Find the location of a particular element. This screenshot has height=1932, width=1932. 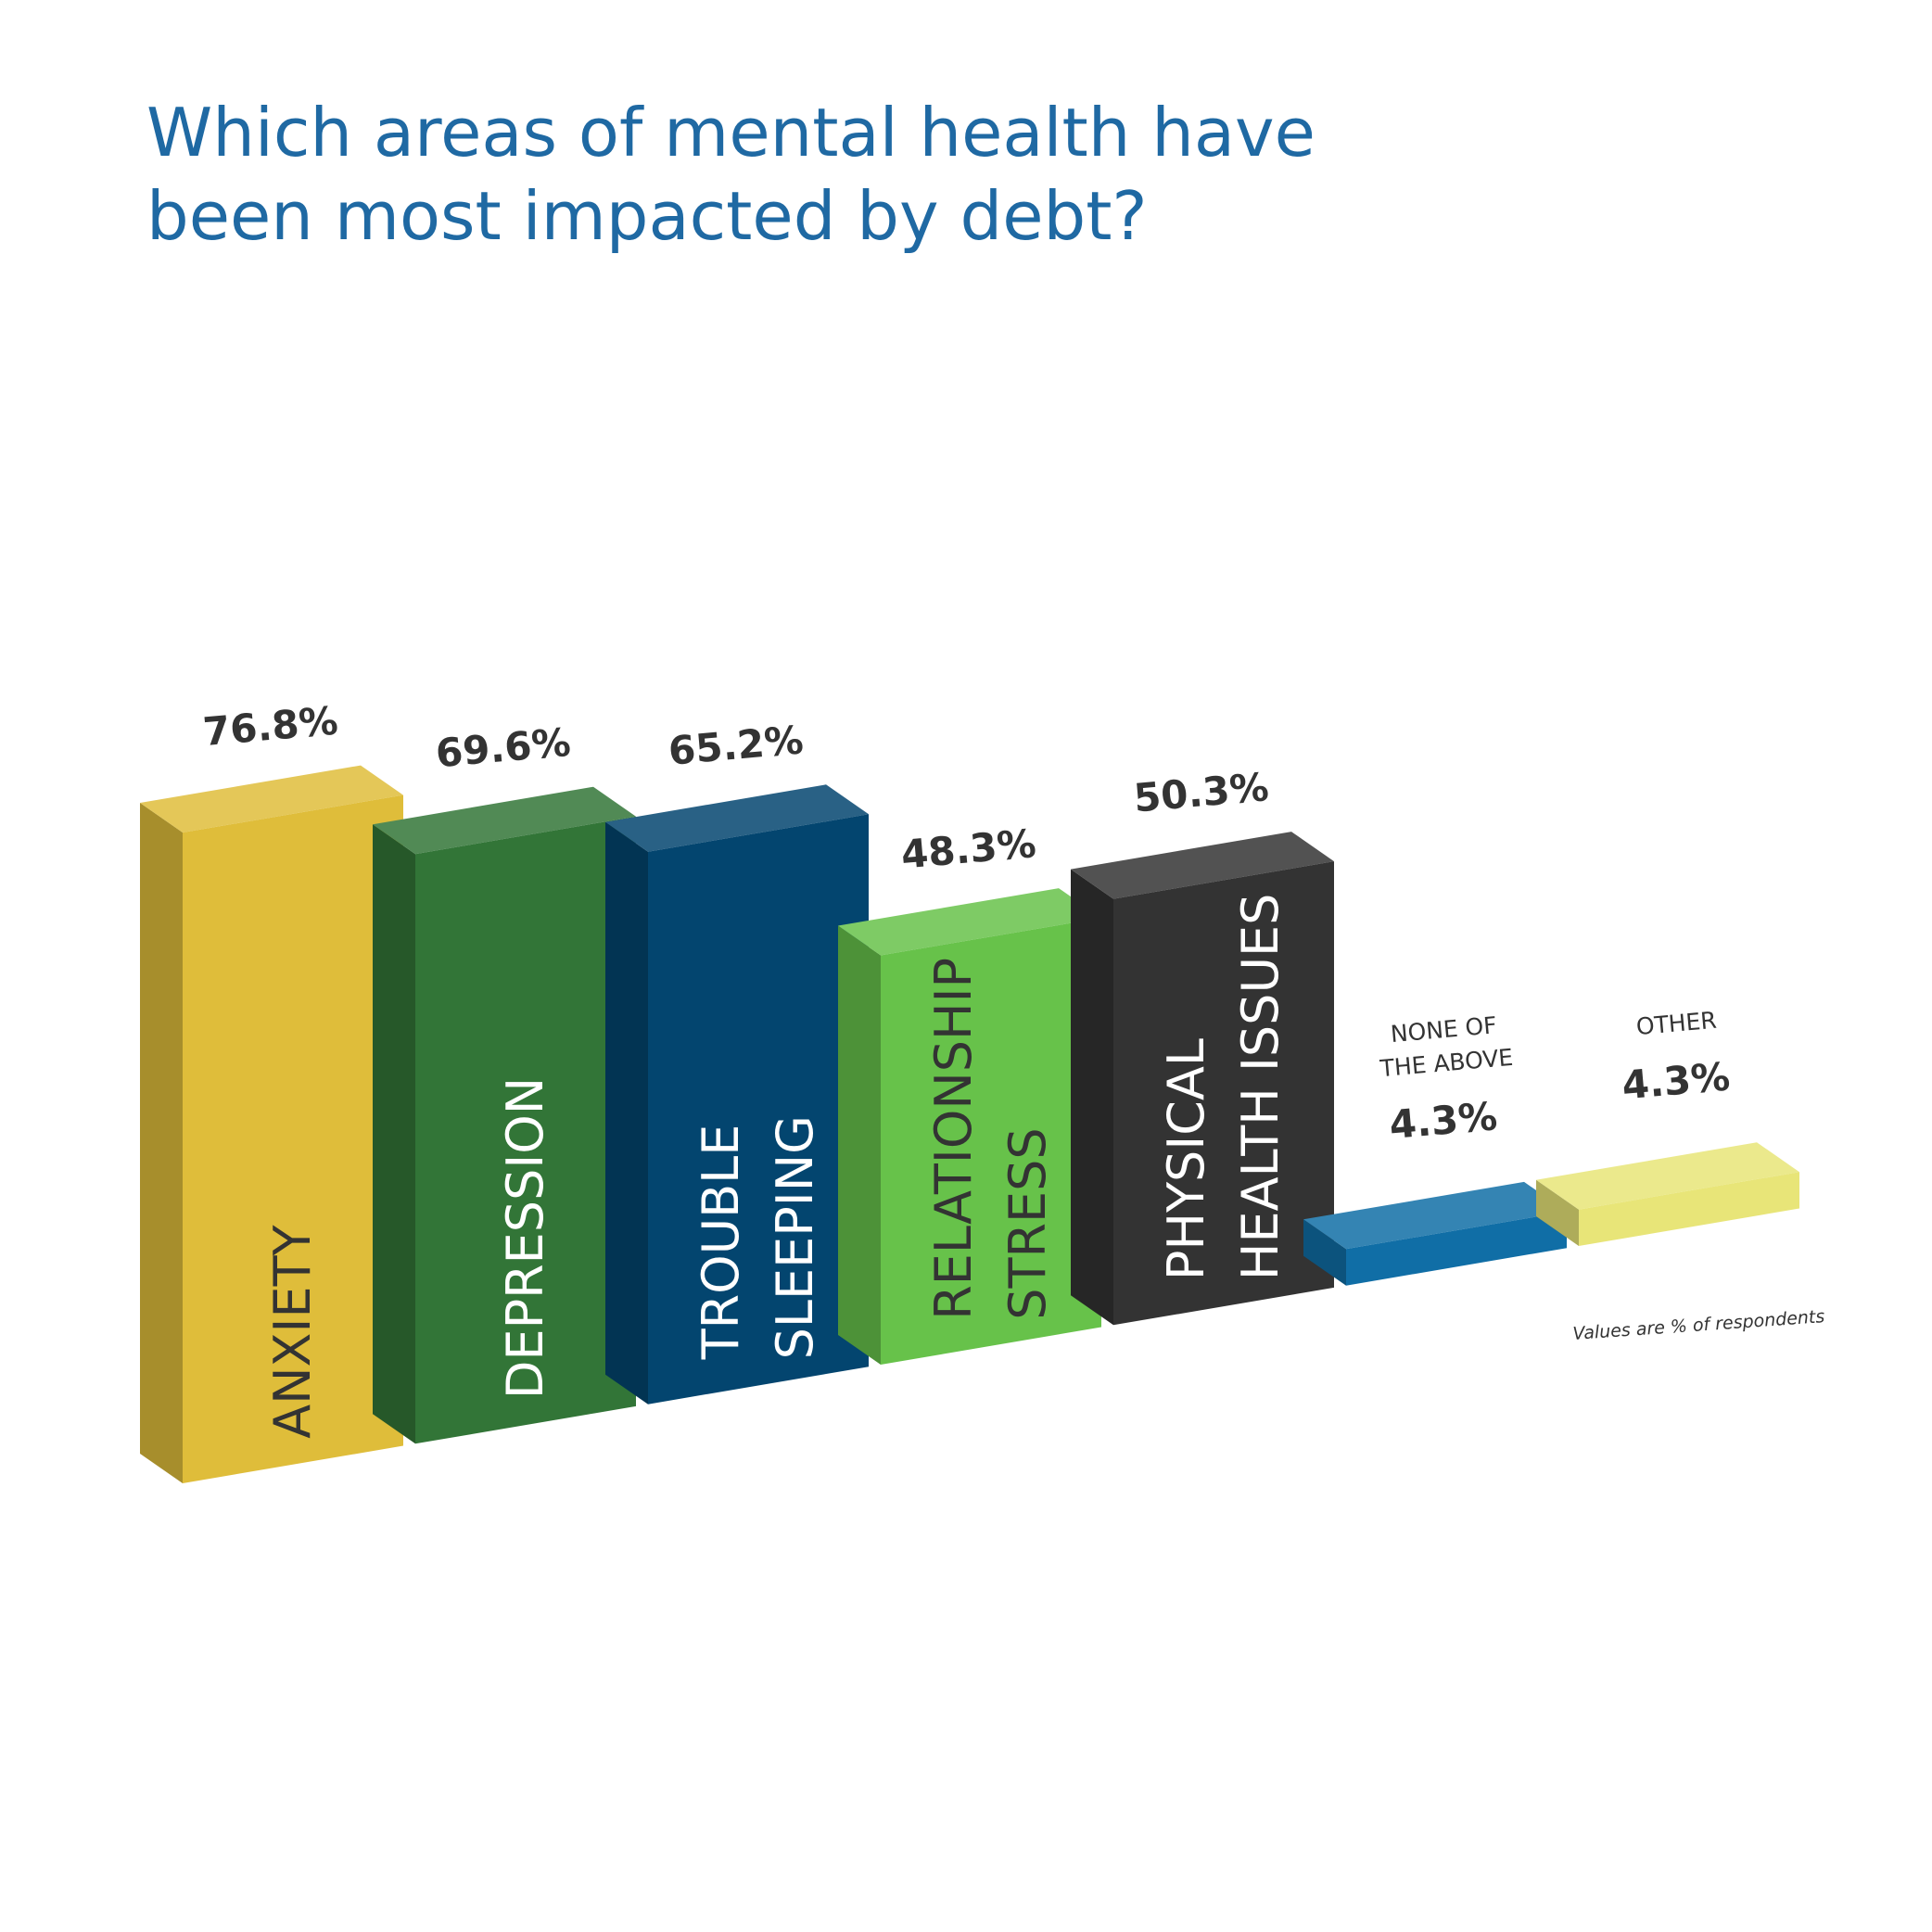

bar-other: 4.3% OTHER is located at coordinates (1667, 1126).